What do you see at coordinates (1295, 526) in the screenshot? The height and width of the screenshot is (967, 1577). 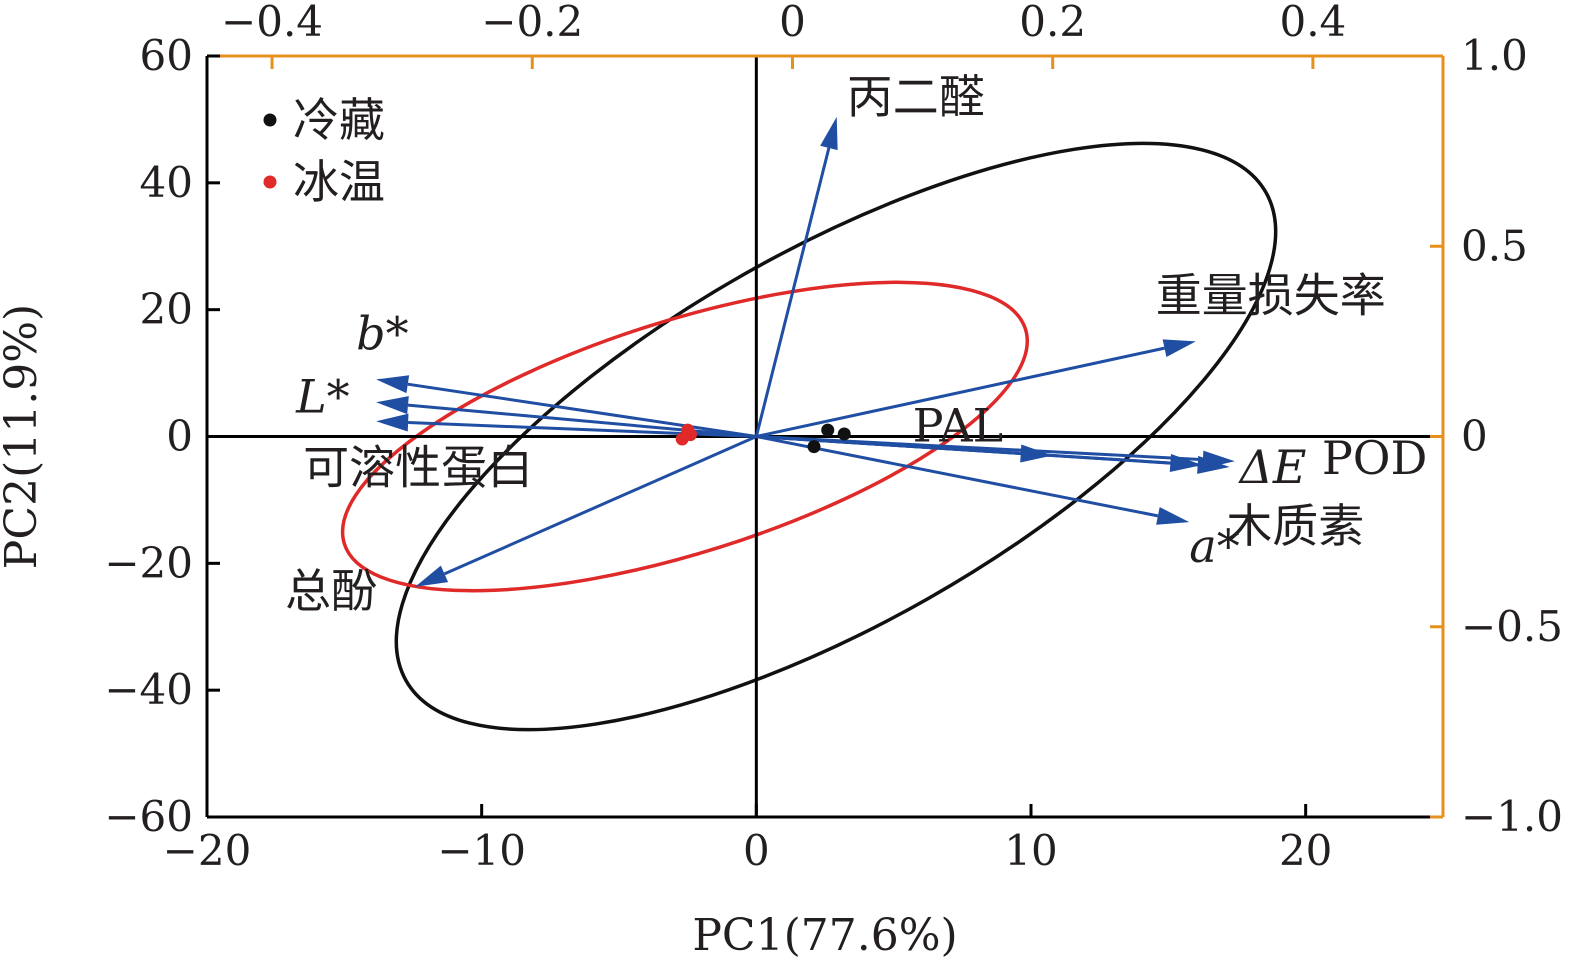 I see `variable-label: 木质素` at bounding box center [1295, 526].